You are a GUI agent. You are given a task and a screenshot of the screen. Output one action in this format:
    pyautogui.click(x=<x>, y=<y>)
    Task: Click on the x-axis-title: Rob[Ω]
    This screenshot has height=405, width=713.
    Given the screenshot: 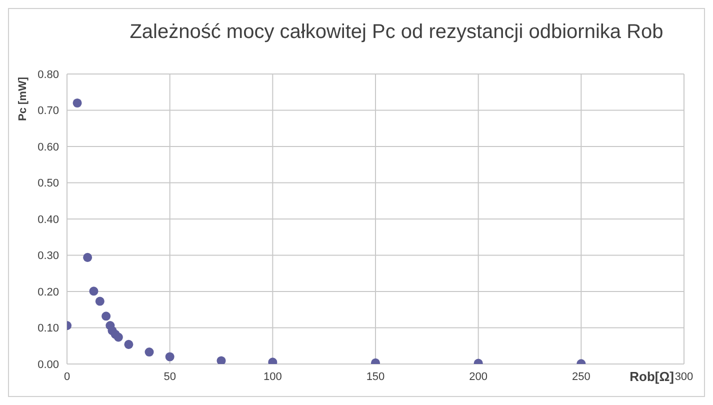 What is the action you would take?
    pyautogui.click(x=652, y=376)
    